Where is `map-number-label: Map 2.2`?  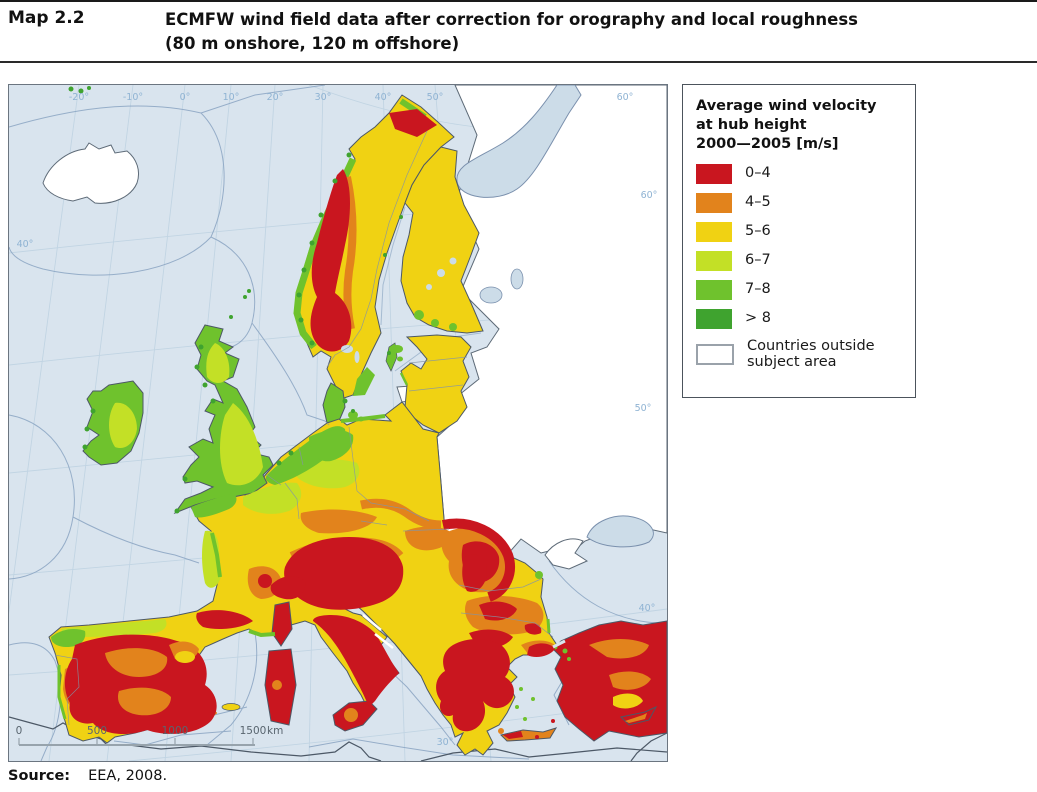 map-number-label: Map 2.2 is located at coordinates (46, 18).